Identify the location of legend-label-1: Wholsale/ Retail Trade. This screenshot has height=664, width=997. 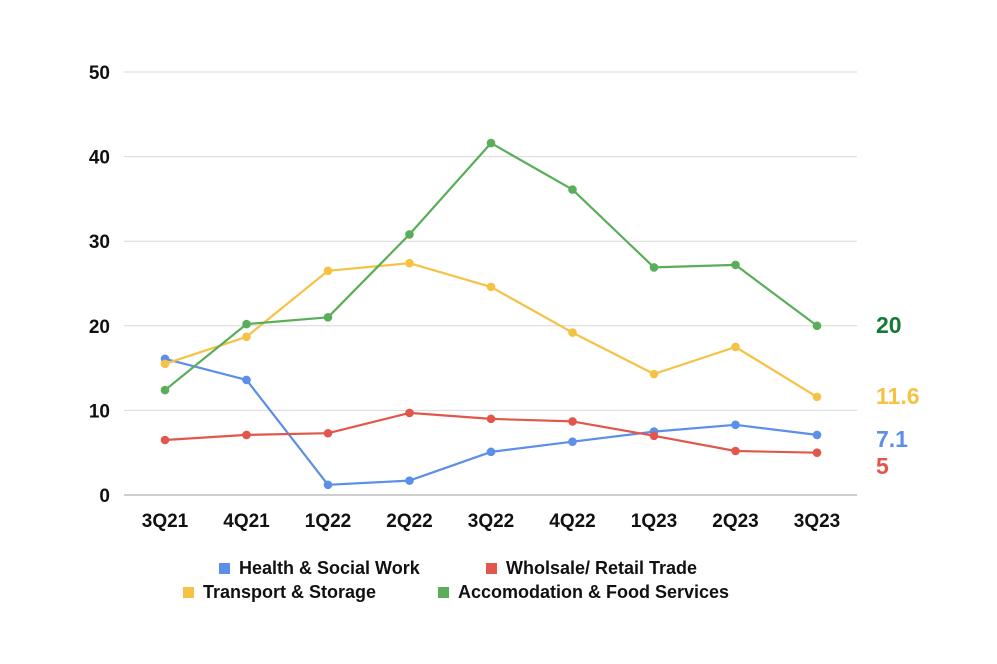
(601, 568).